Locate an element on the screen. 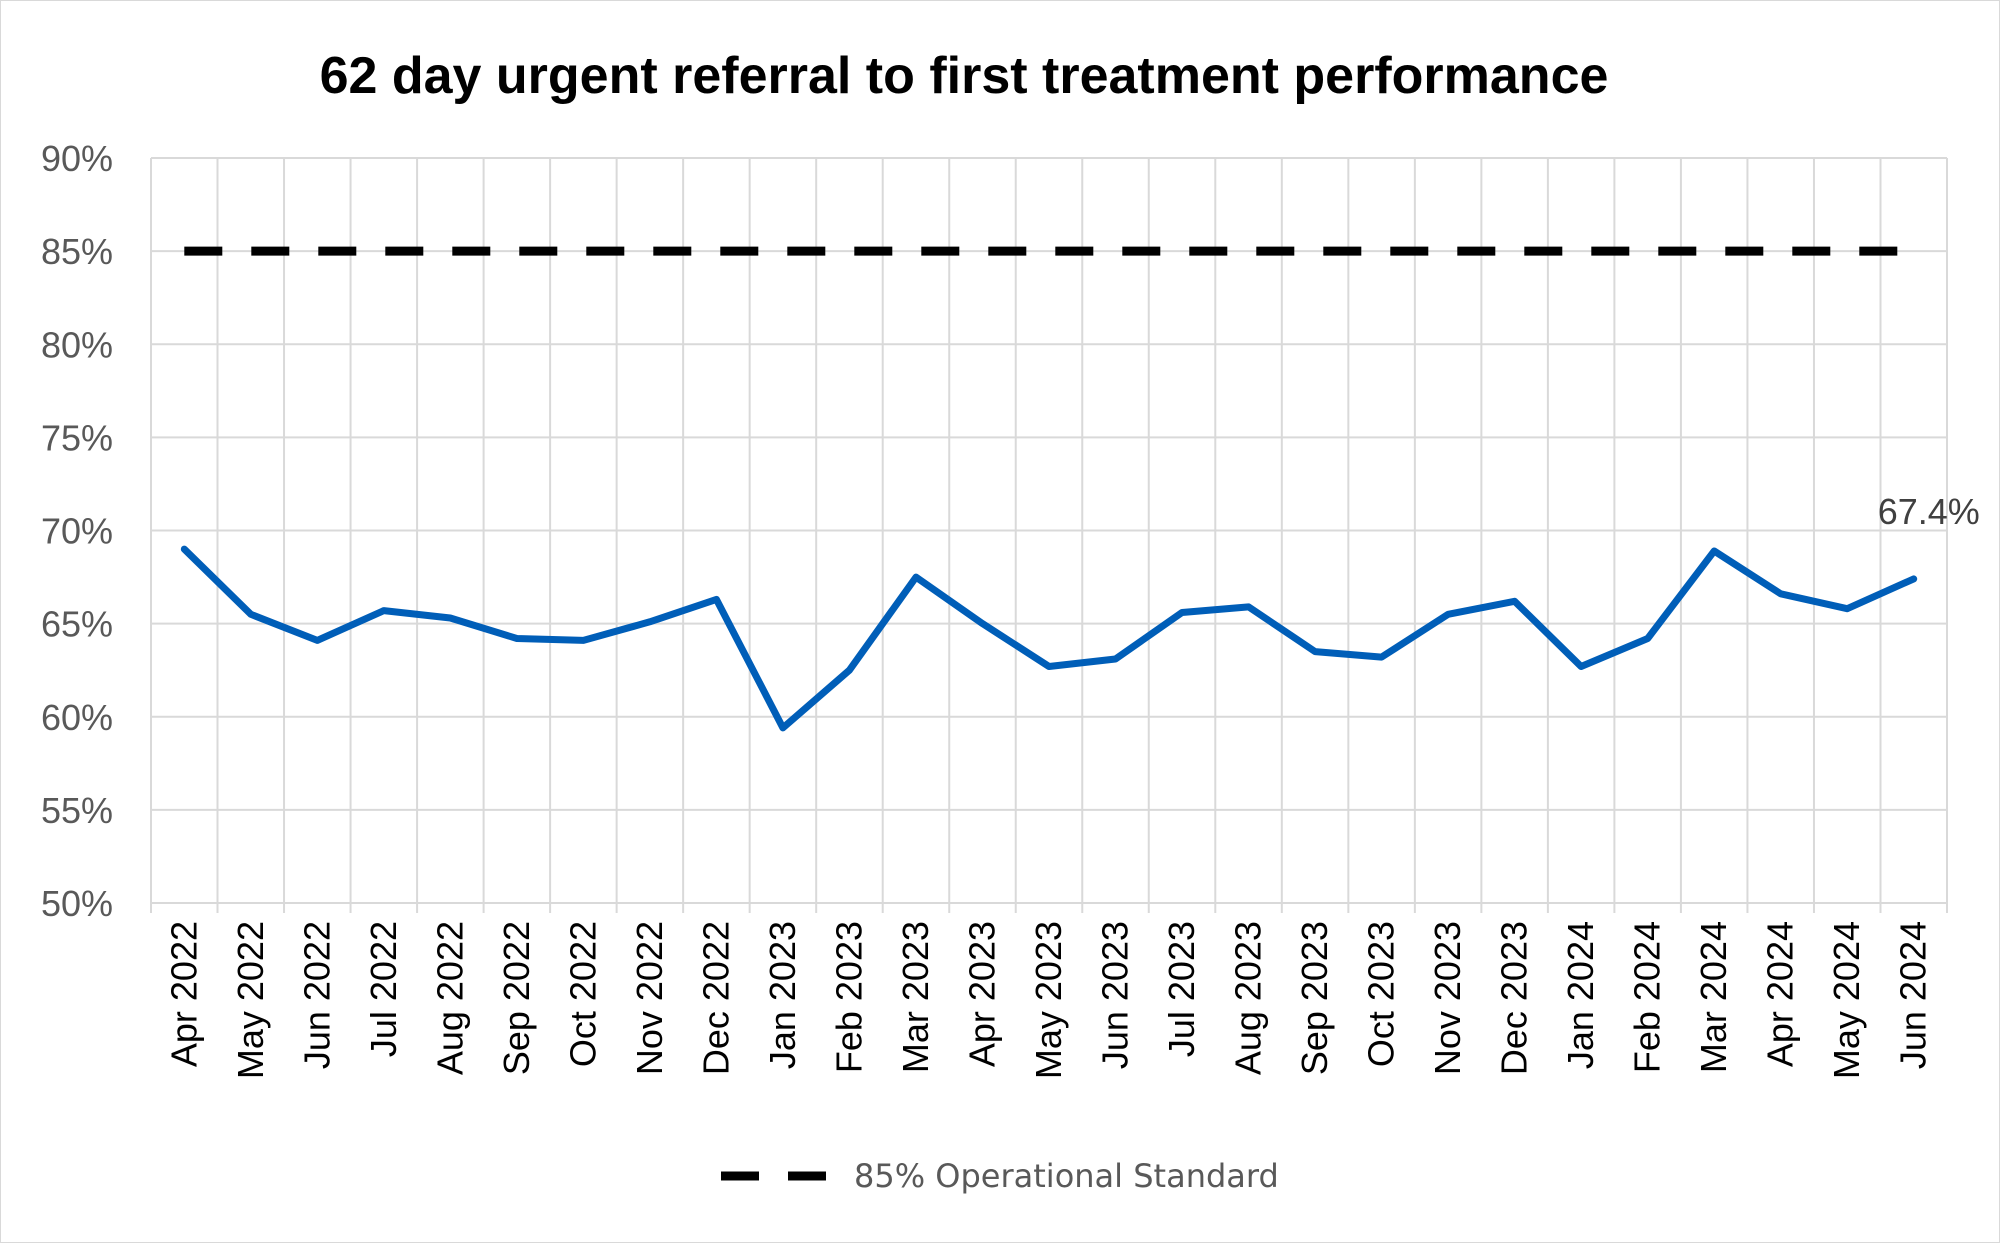 The width and height of the screenshot is (2000, 1244). y-tick-label: 50% is located at coordinates (77, 903).